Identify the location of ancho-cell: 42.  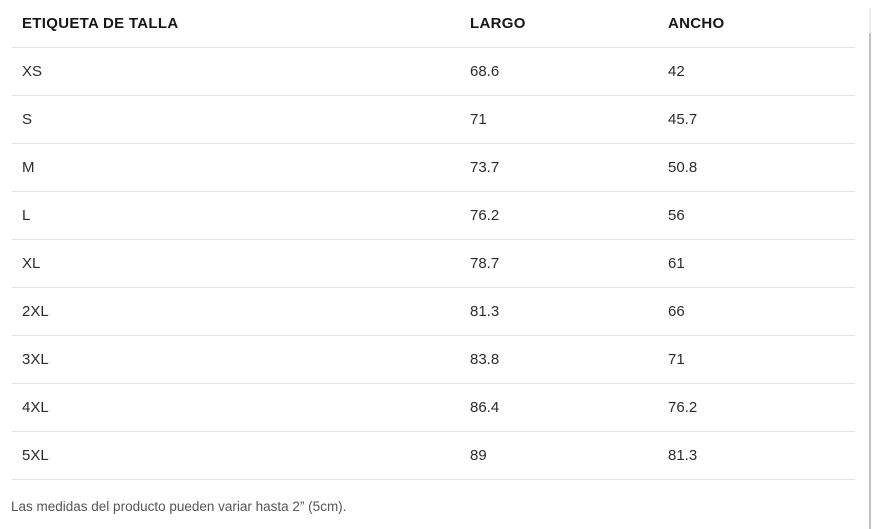
(676, 71).